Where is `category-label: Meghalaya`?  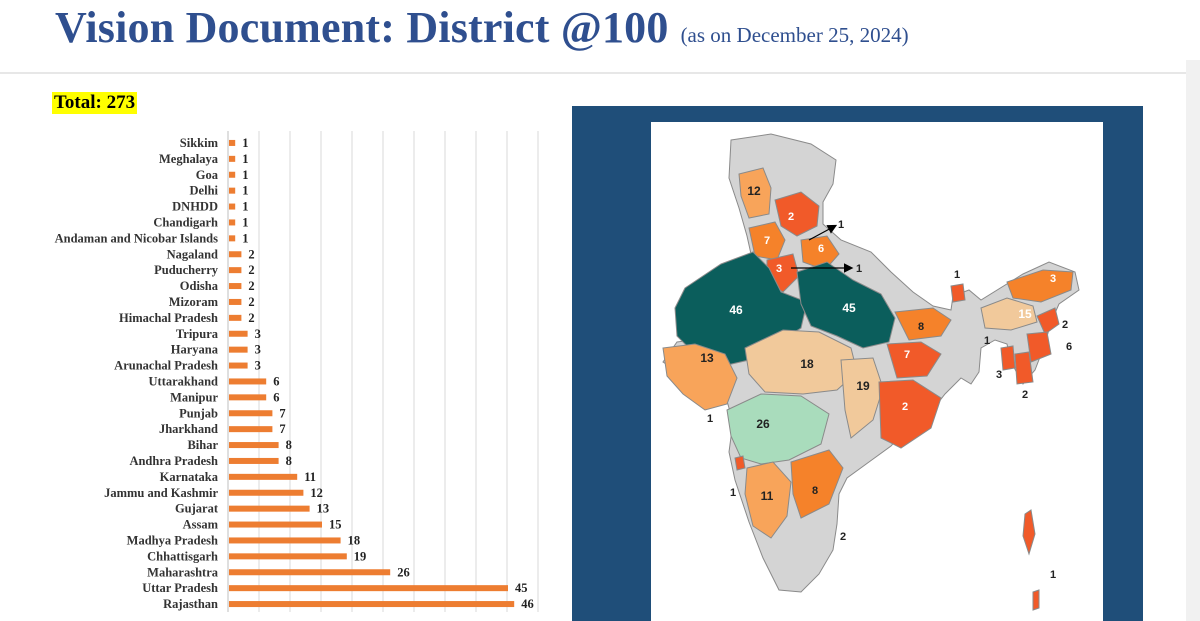
category-label: Meghalaya is located at coordinates (189, 159).